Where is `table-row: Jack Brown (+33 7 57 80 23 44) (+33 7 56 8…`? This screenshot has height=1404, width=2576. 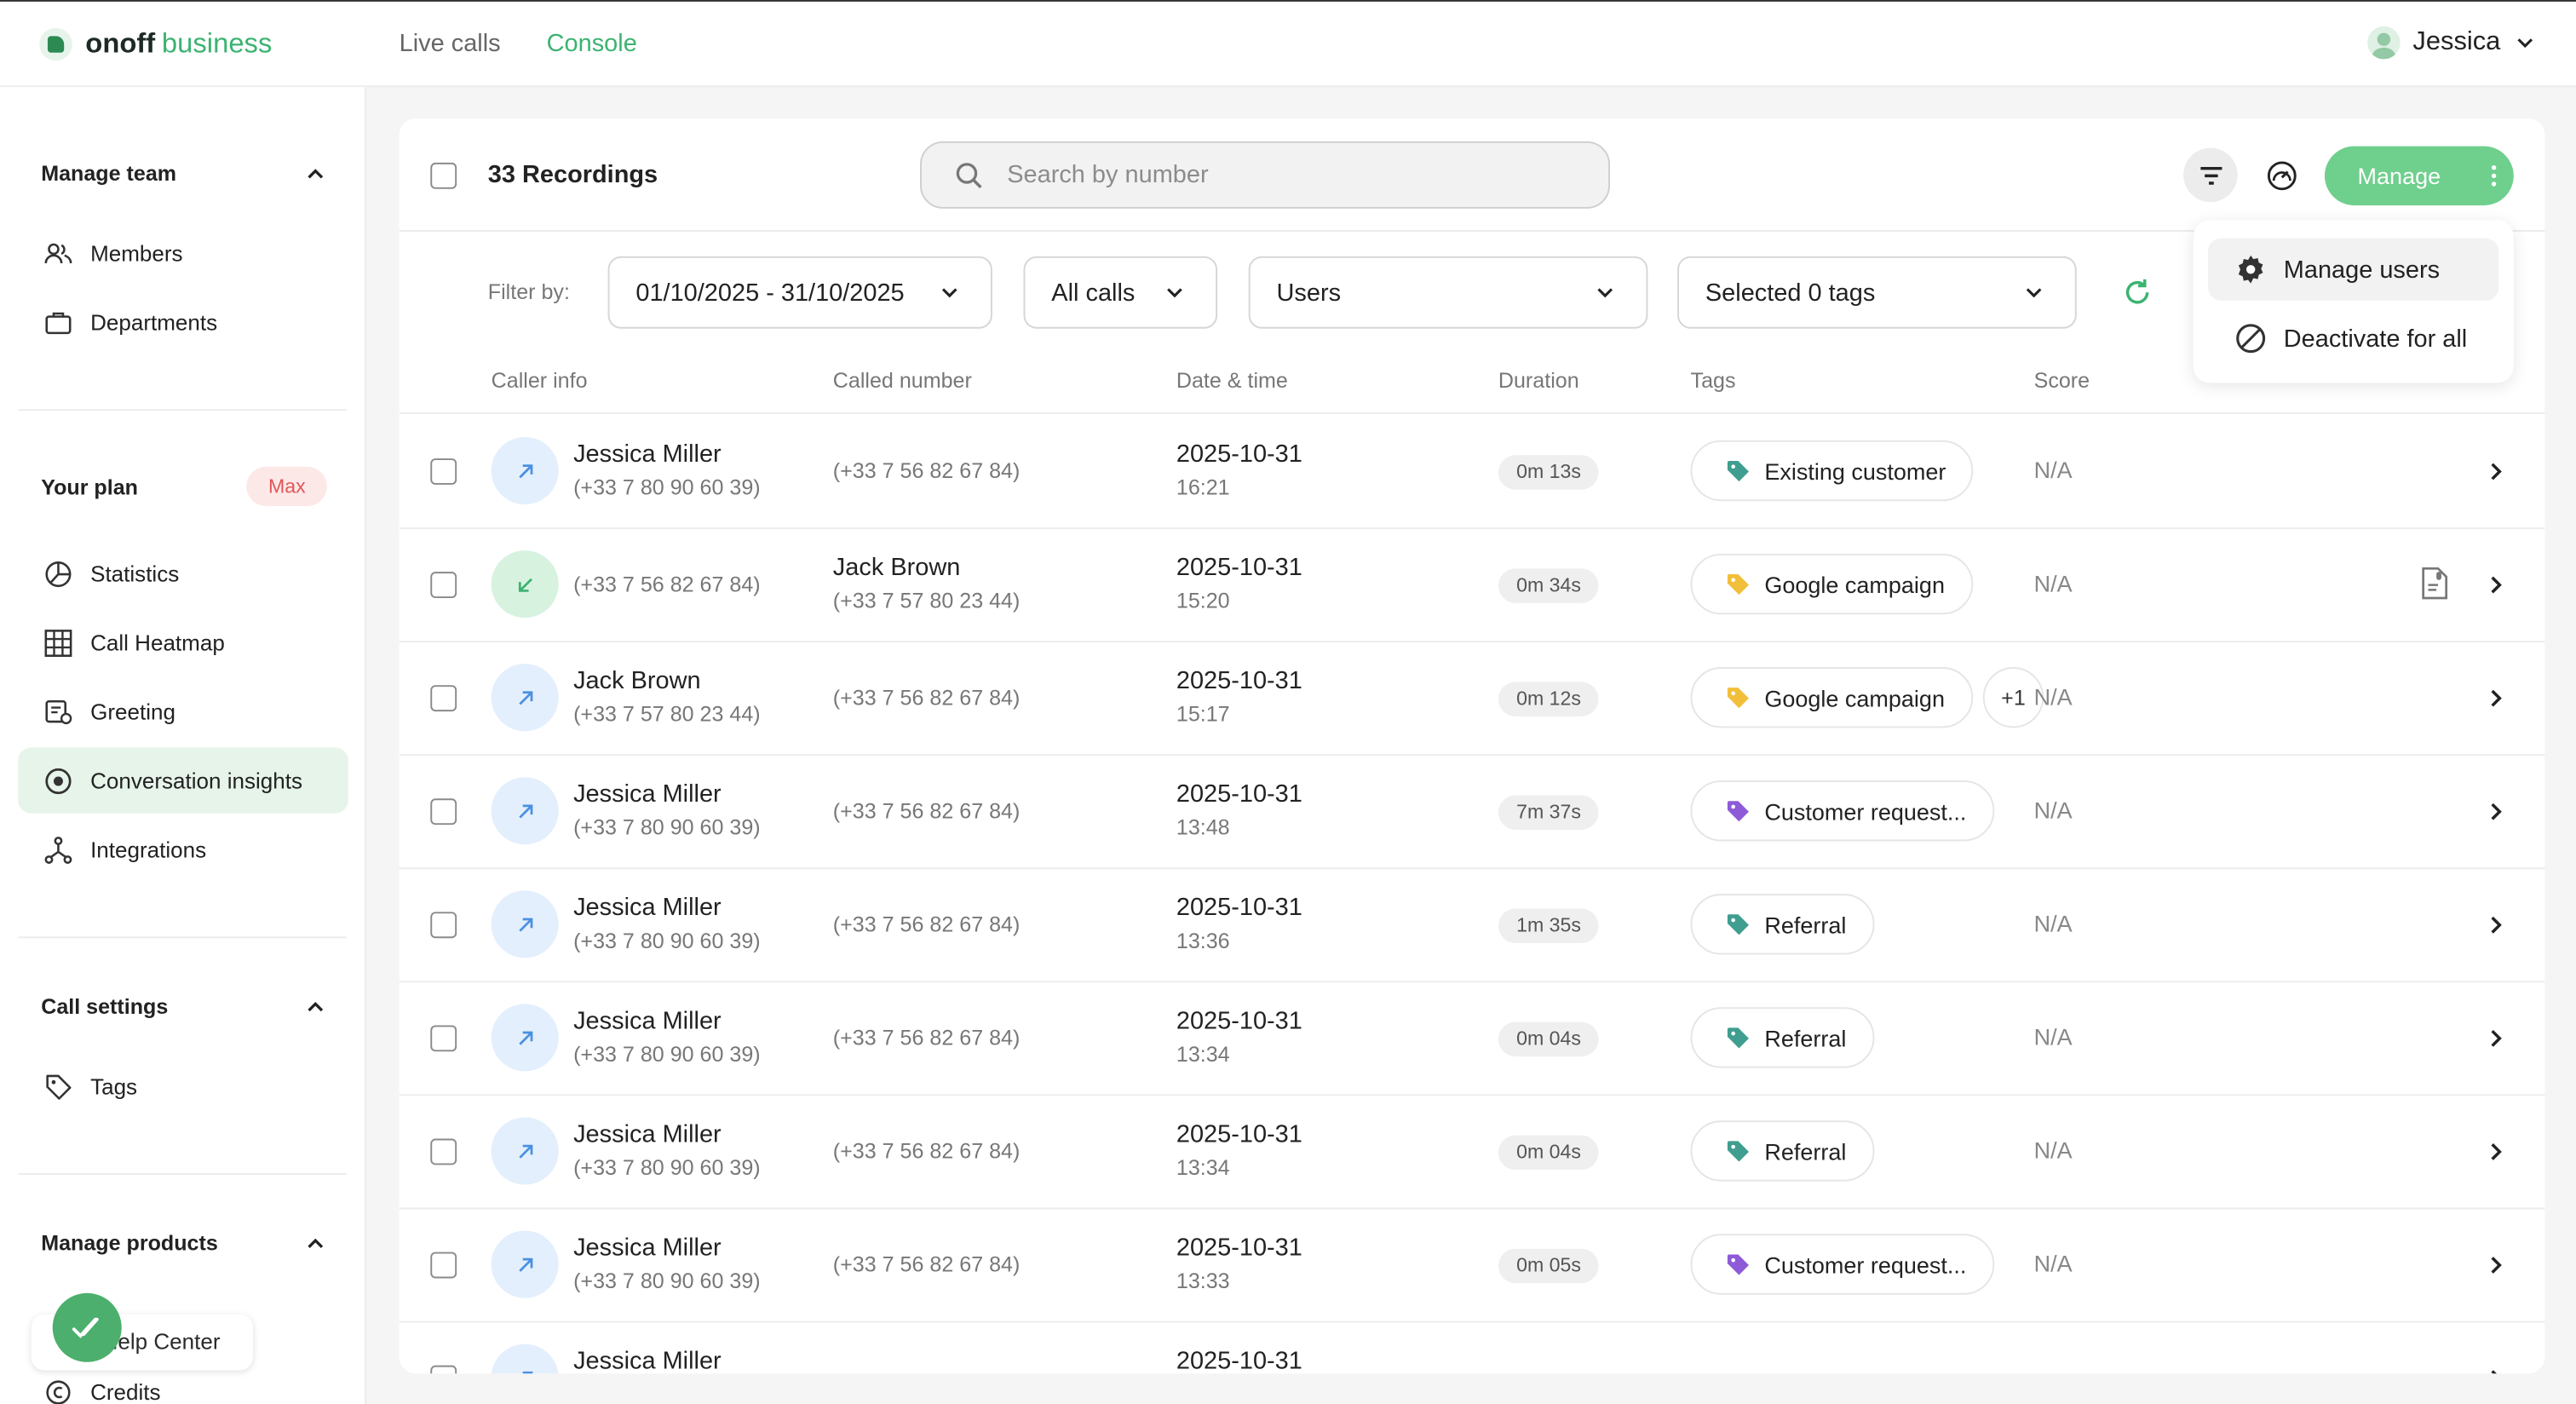
table-row: Jack Brown (+33 7 57 80 23 44) (+33 7 56 8… is located at coordinates (1472, 699).